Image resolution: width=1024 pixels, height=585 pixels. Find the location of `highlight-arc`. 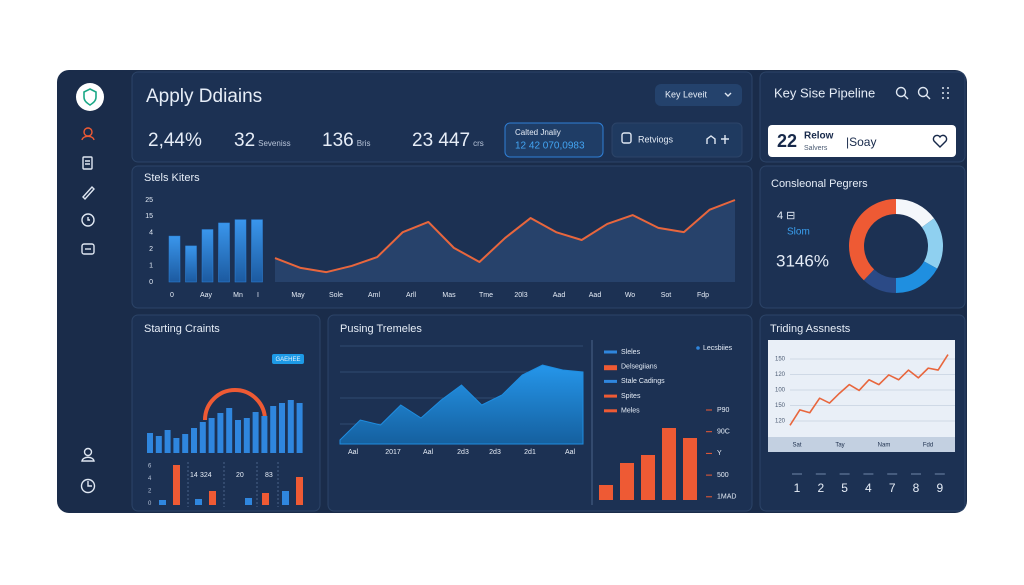

highlight-arc is located at coordinates (235, 404).